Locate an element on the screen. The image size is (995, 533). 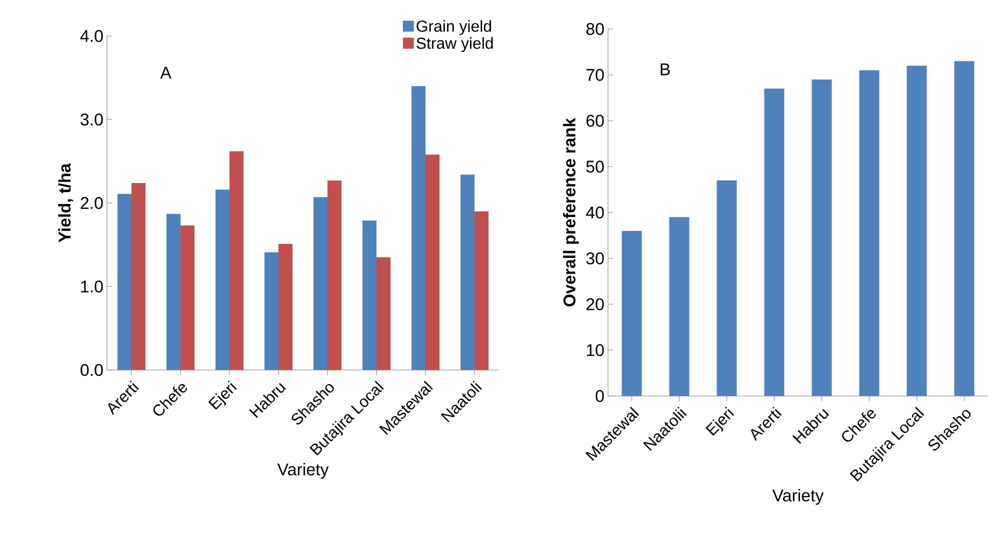
y-axis-title: Yield, t/ha is located at coordinates (66, 202).